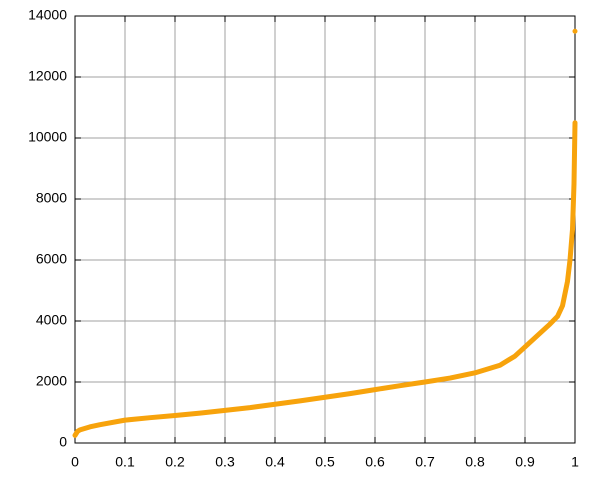 Image resolution: width=600 pixels, height=480 pixels. Describe the element at coordinates (75, 462) in the screenshot. I see `x-tick-label: 0` at that location.